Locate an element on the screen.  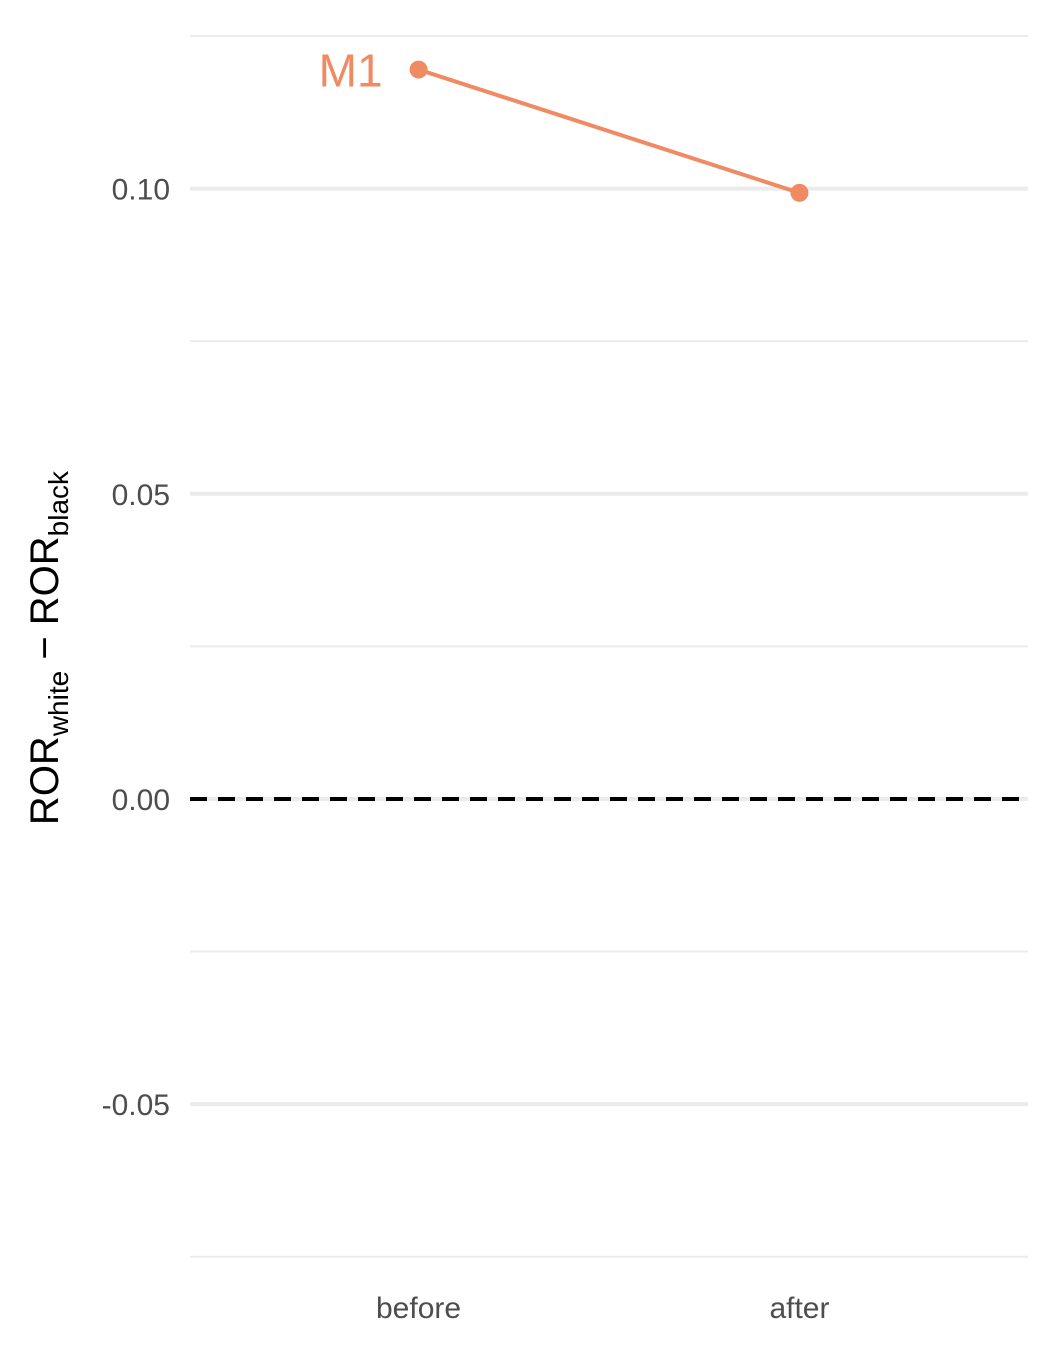
y-tick-label-0: -0.05 is located at coordinates (136, 1105).